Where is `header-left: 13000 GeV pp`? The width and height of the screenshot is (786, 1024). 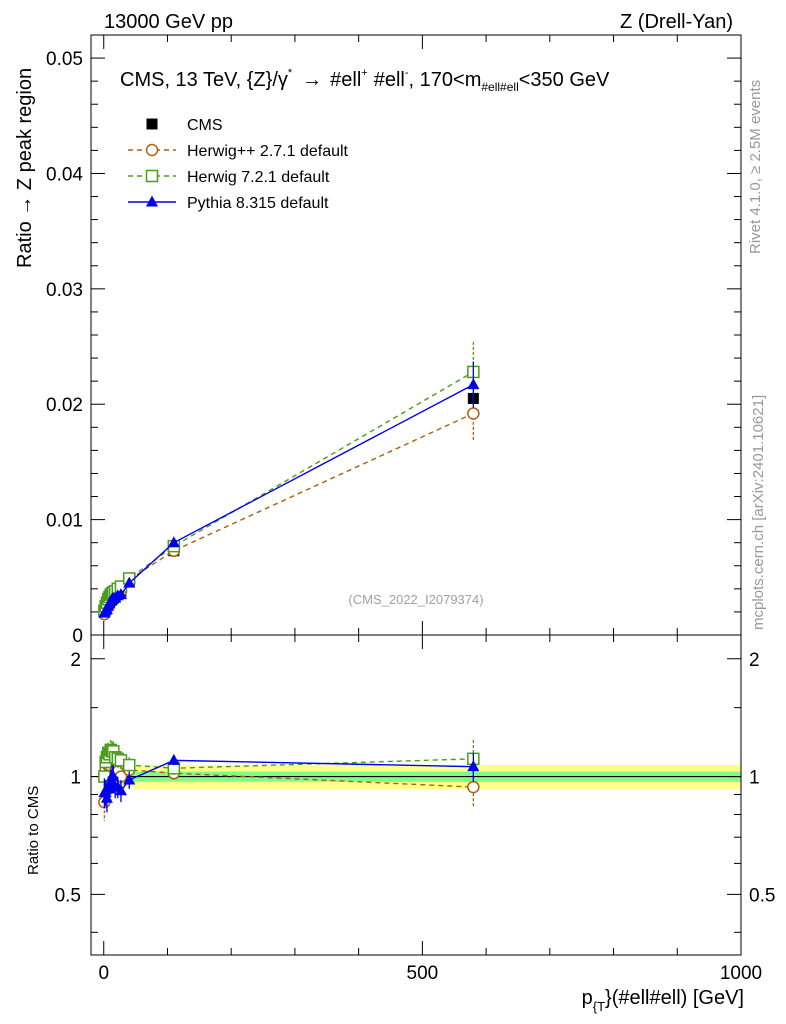 header-left: 13000 GeV pp is located at coordinates (168, 22).